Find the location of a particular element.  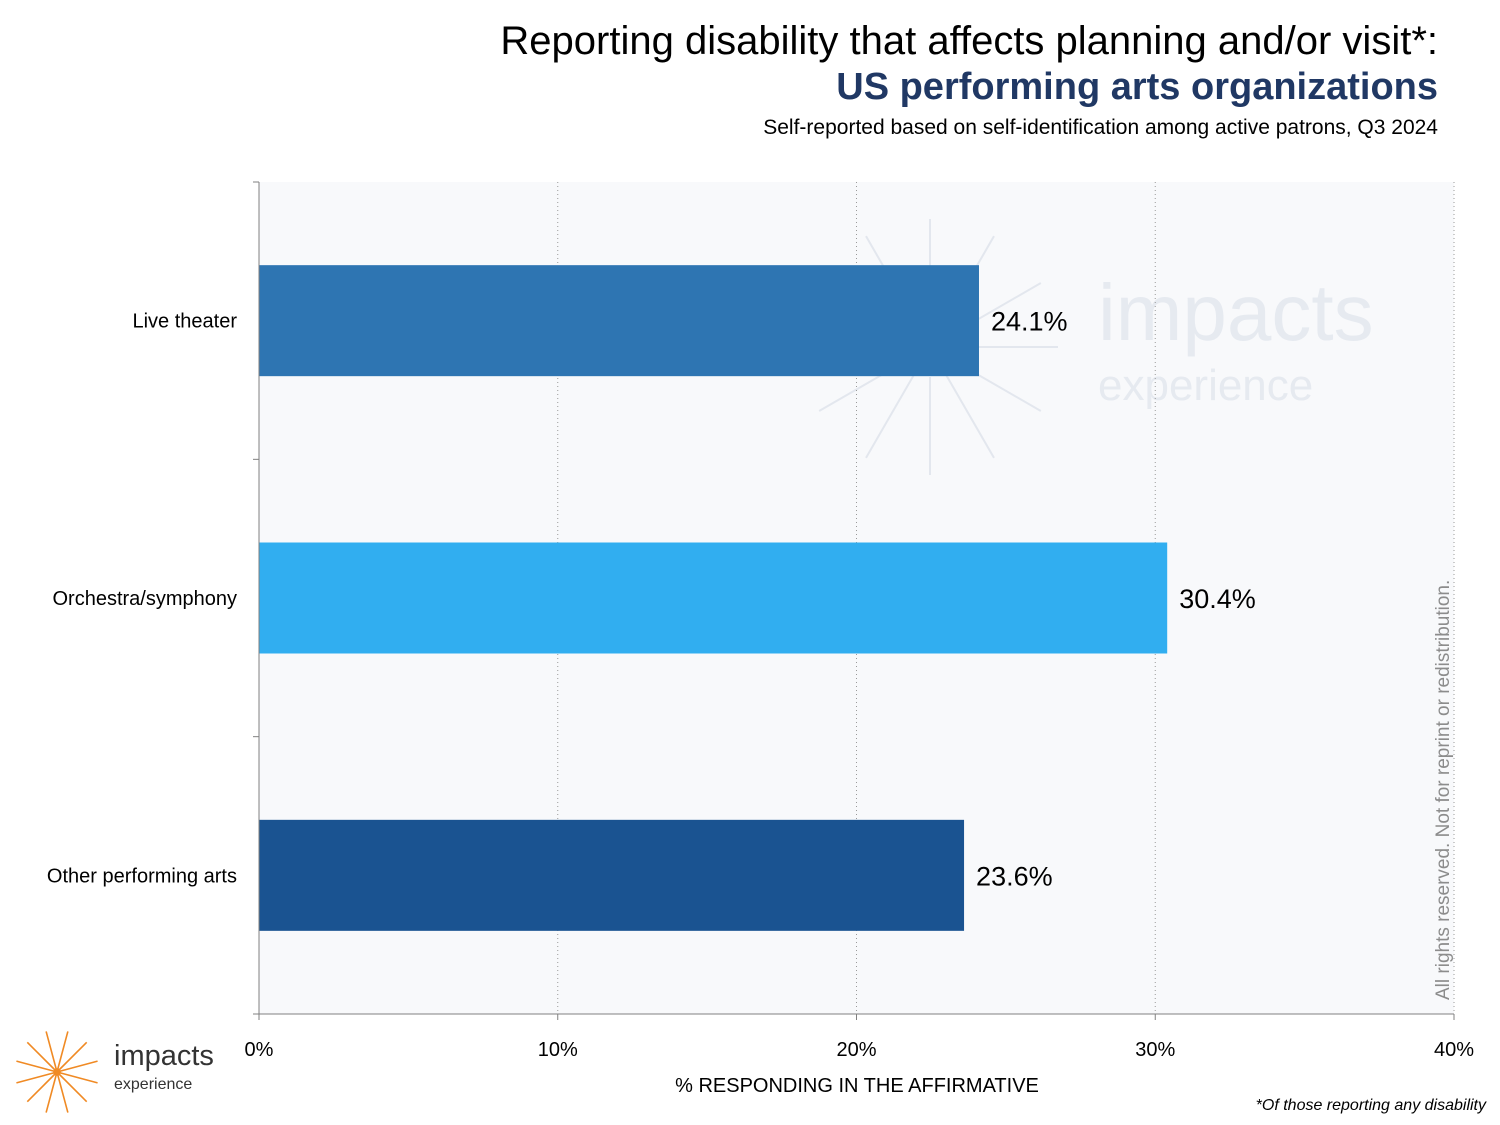

x-tick-label: 0% is located at coordinates (259, 1050).